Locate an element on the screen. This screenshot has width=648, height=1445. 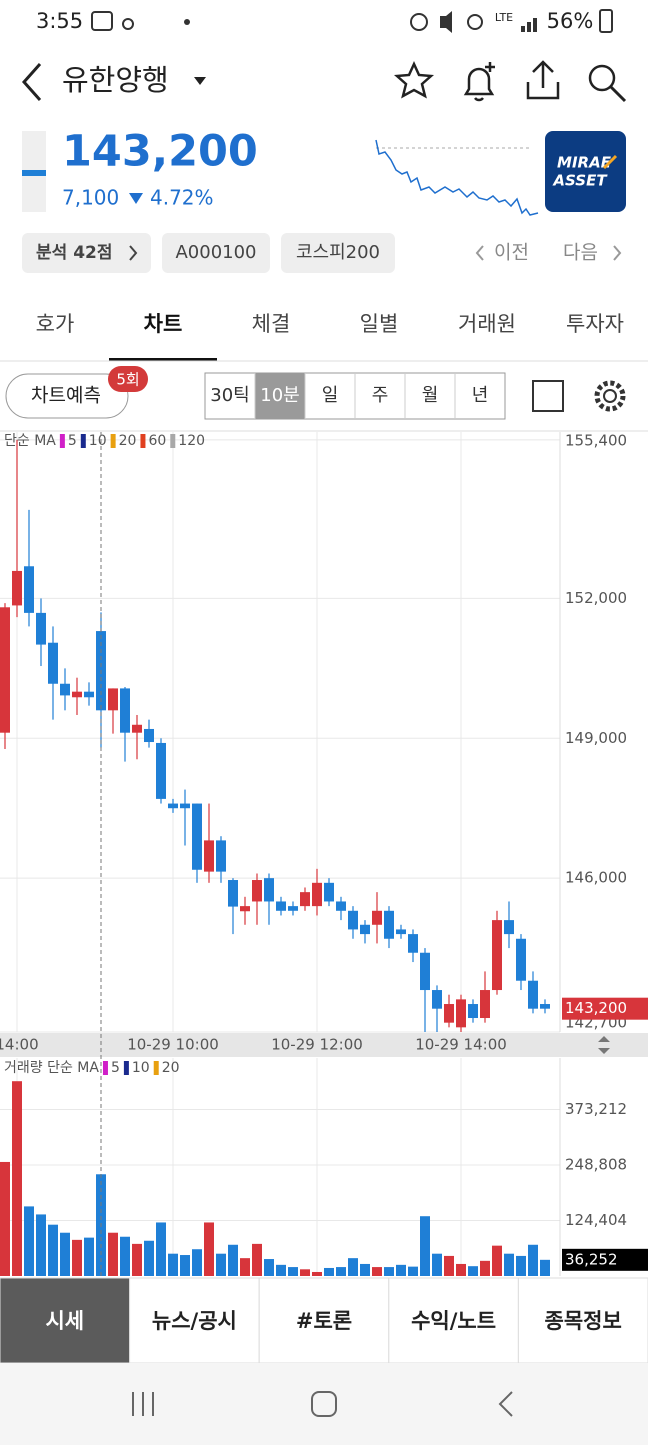
nav-label: 수익/노트 is located at coordinates (453, 1321).